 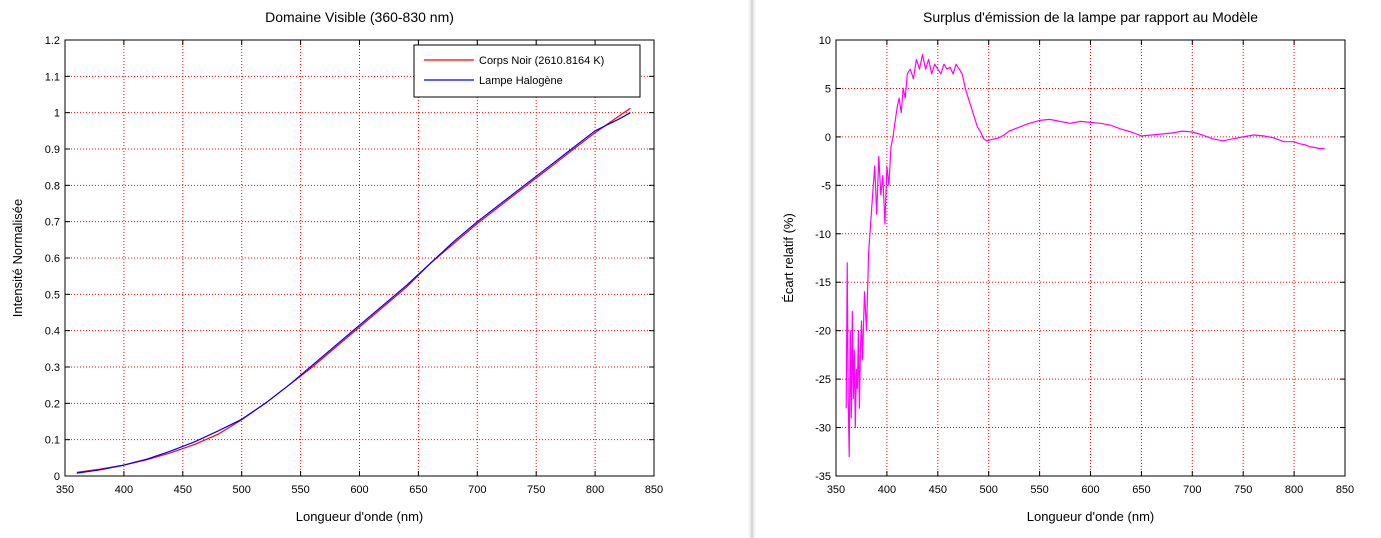 I want to click on y-tick-label: 10, so click(x=825, y=41).